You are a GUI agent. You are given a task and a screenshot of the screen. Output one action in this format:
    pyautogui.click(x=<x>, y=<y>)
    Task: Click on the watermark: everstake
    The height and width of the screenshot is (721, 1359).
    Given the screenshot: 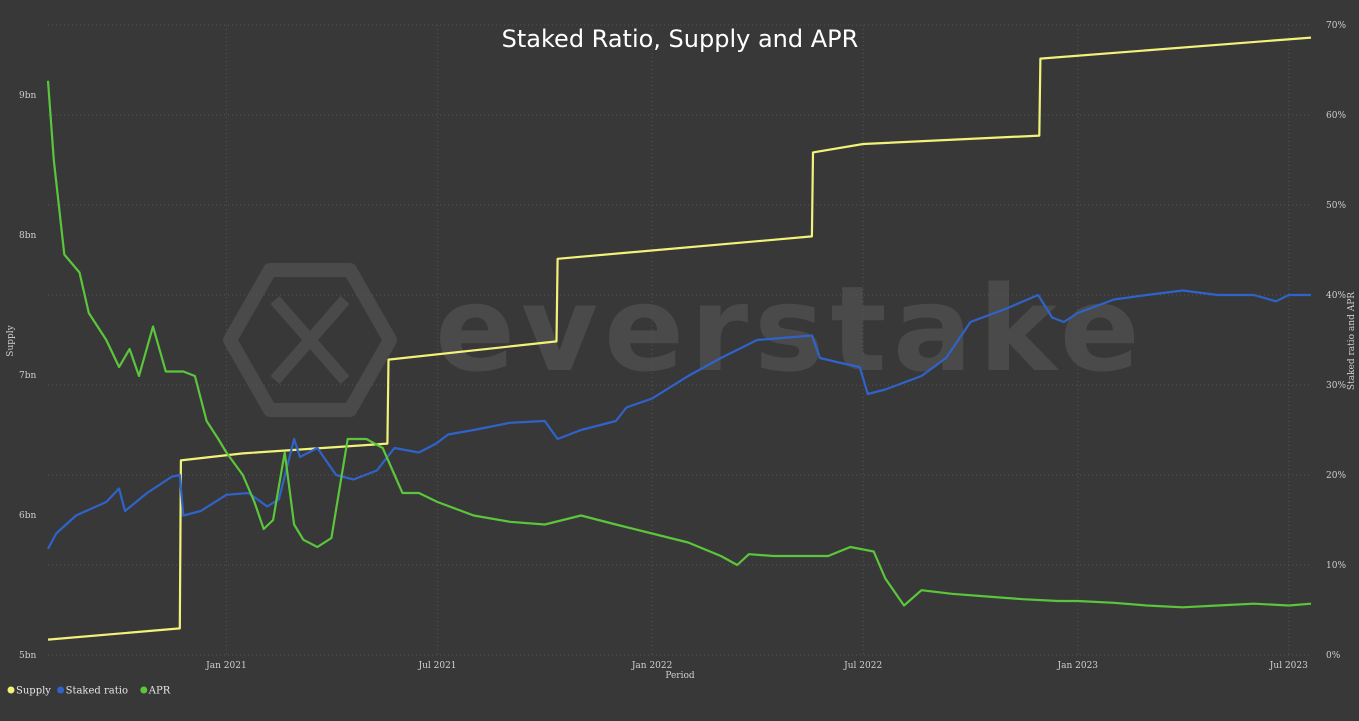 What is the action you would take?
    pyautogui.click(x=684, y=338)
    